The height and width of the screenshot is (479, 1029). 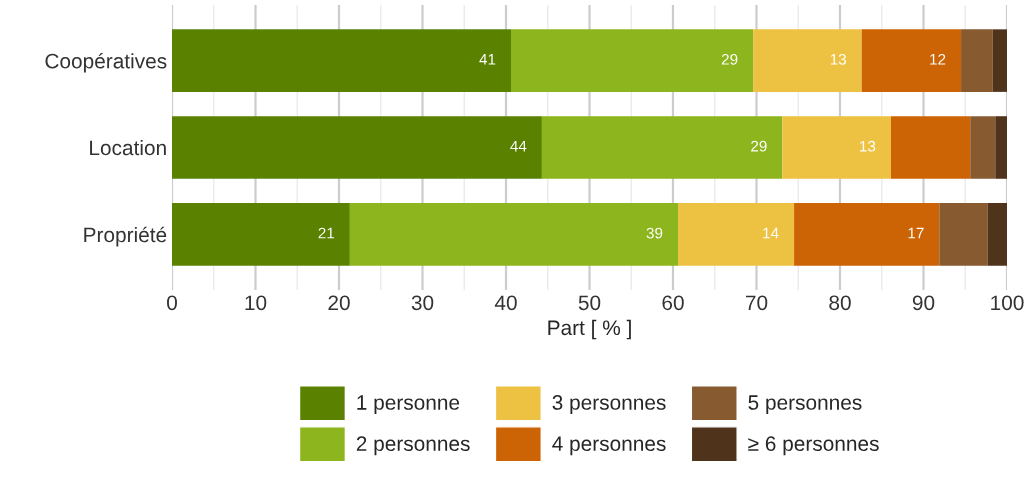 I want to click on legend-label: ≥ 6 personnes, so click(x=813, y=446).